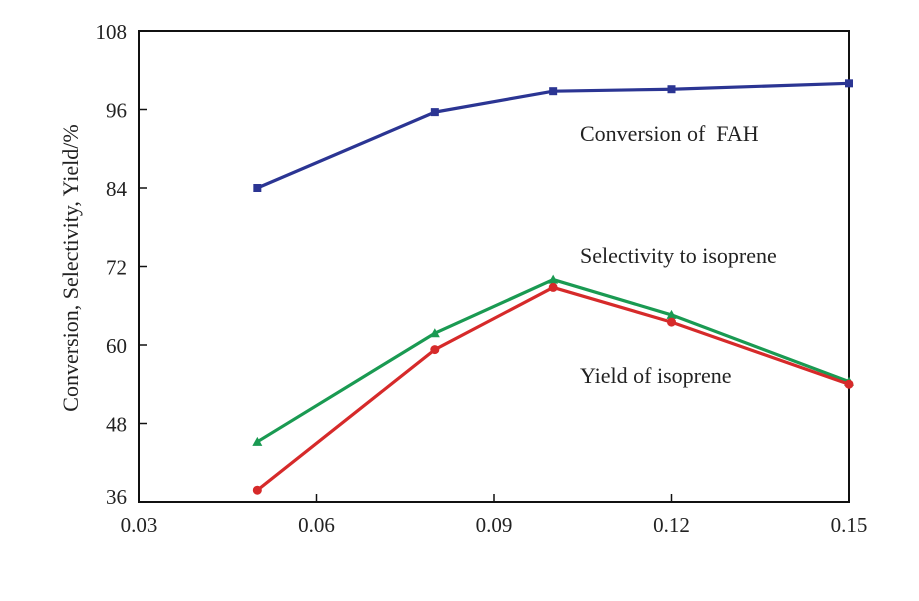 This screenshot has height=601, width=919. I want to click on y-tick-label: 108, so click(112, 32).